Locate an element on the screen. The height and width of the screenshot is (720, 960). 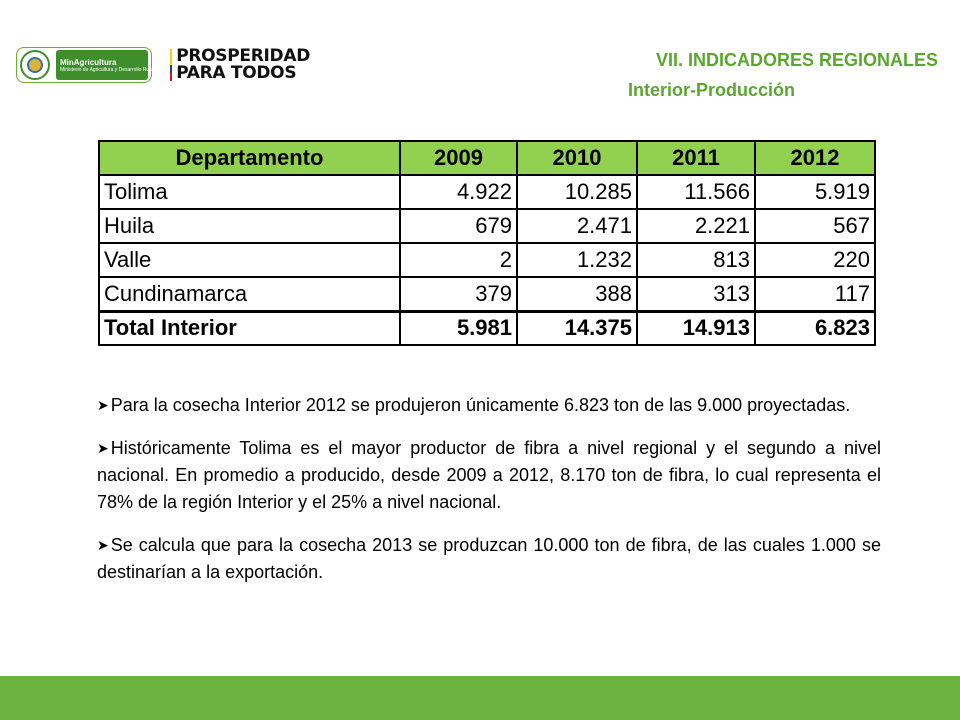
campaign-line-1: PROSPERIDAD is located at coordinates (243, 56).